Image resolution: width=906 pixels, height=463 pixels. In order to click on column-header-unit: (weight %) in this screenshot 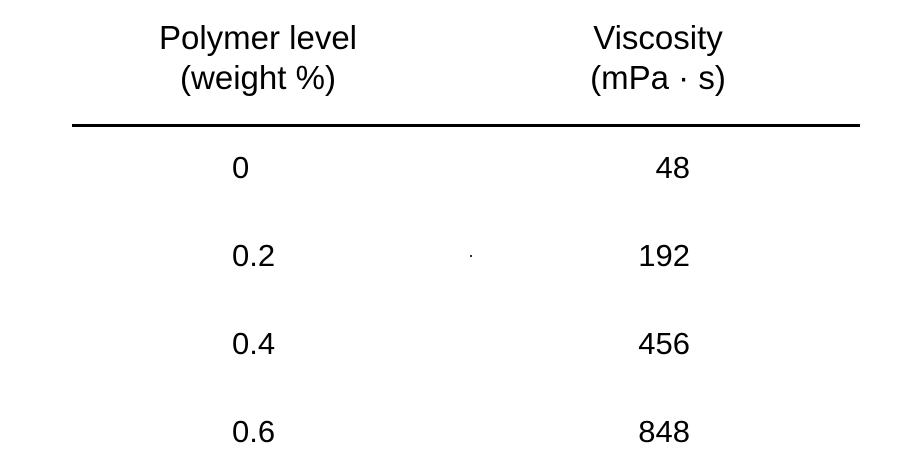, I will do `click(258, 77)`.